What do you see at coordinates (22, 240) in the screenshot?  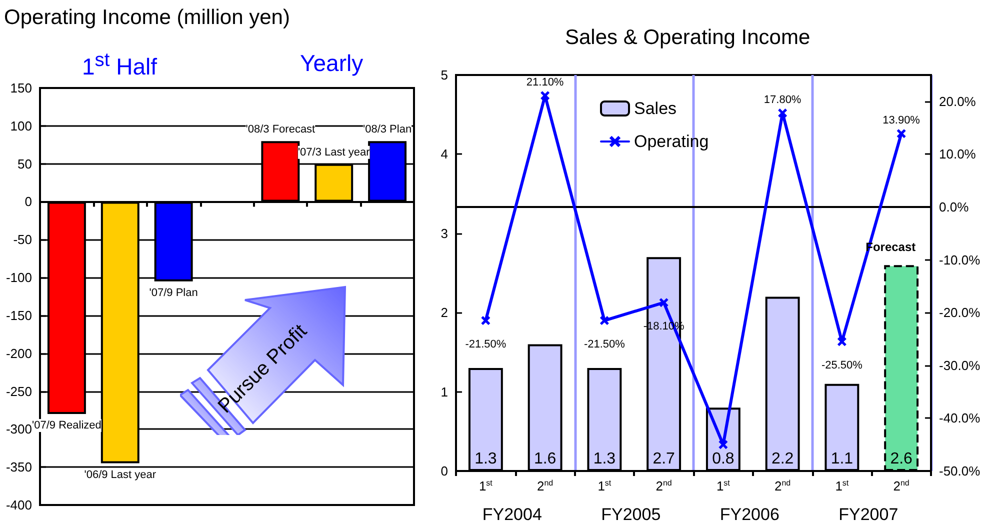 I see `y-tick-label: -50` at bounding box center [22, 240].